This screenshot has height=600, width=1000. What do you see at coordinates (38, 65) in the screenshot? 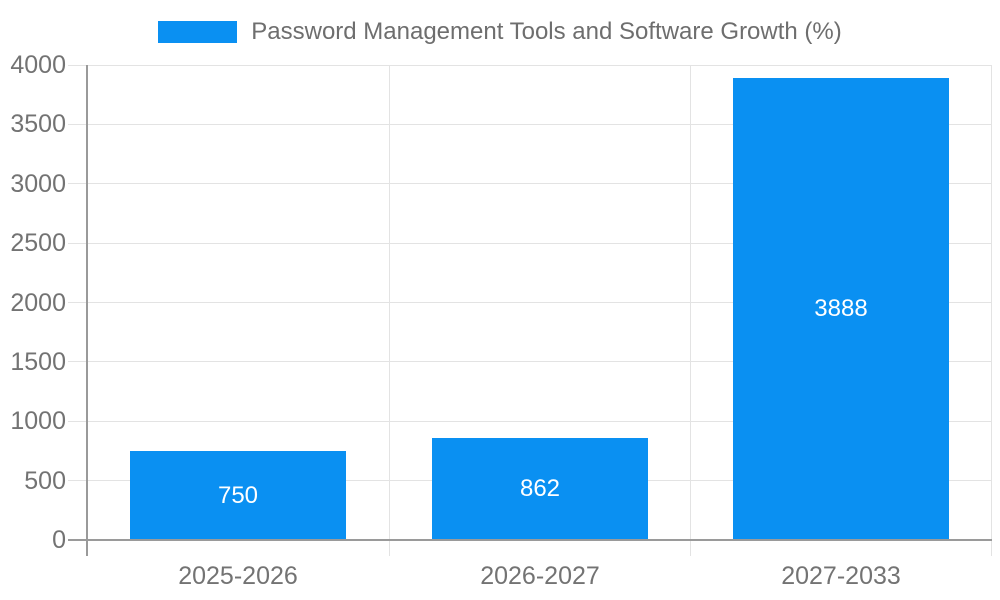
I see `y-tick-label: 4000` at bounding box center [38, 65].